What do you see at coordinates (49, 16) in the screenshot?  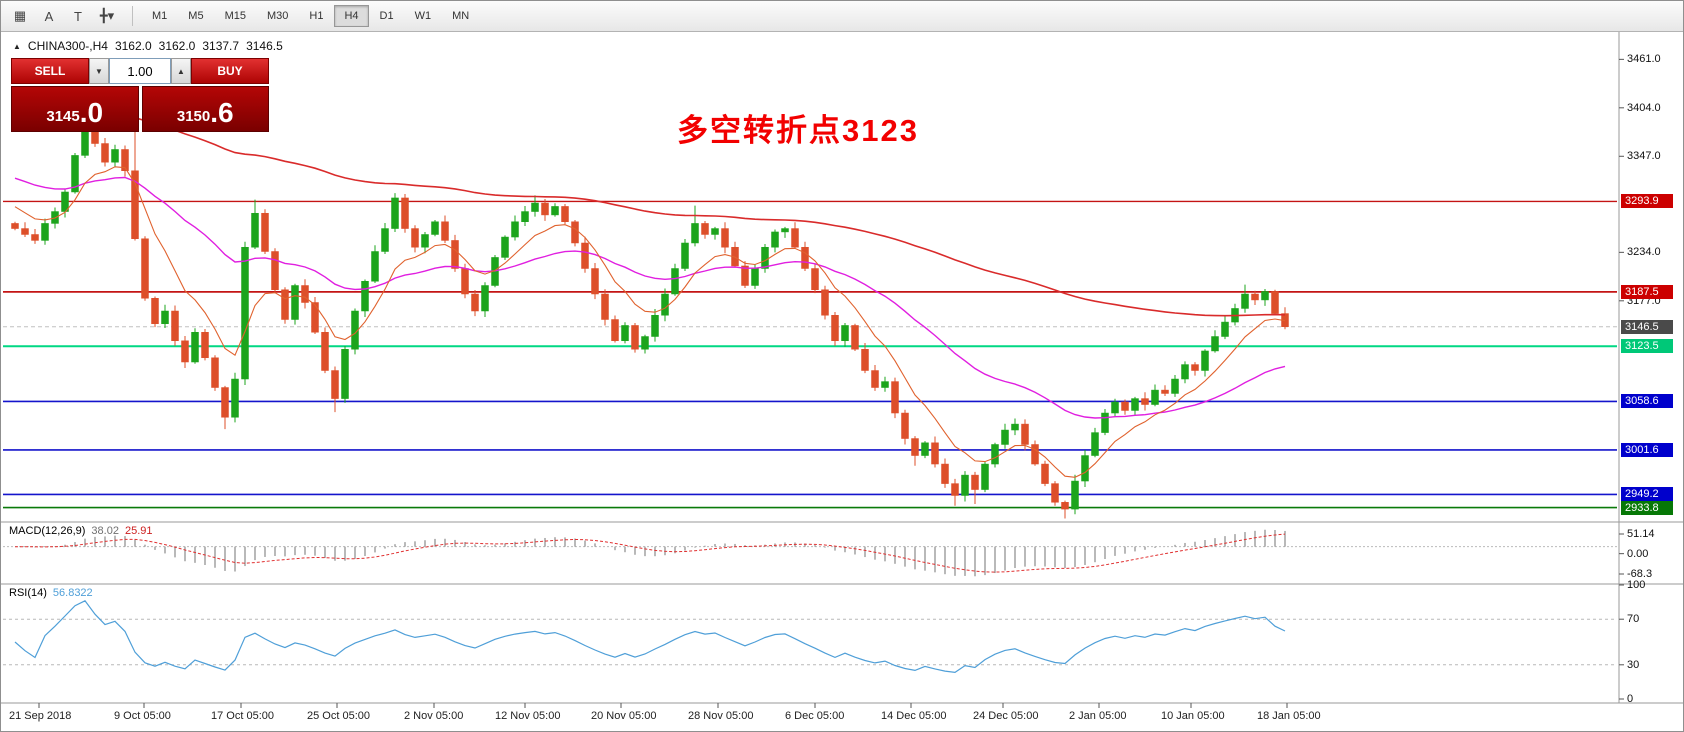 I see `font-a-icon: A` at bounding box center [49, 16].